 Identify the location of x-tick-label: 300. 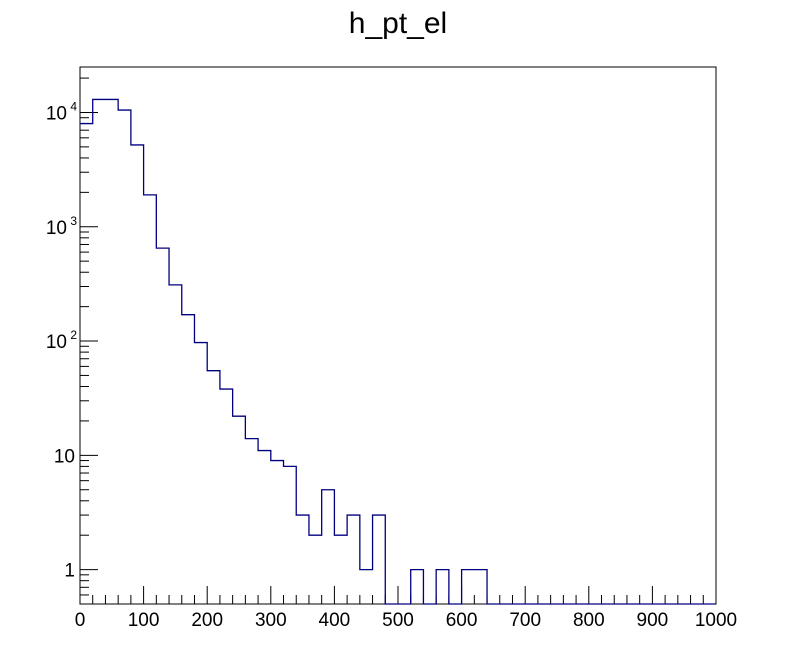
(271, 620).